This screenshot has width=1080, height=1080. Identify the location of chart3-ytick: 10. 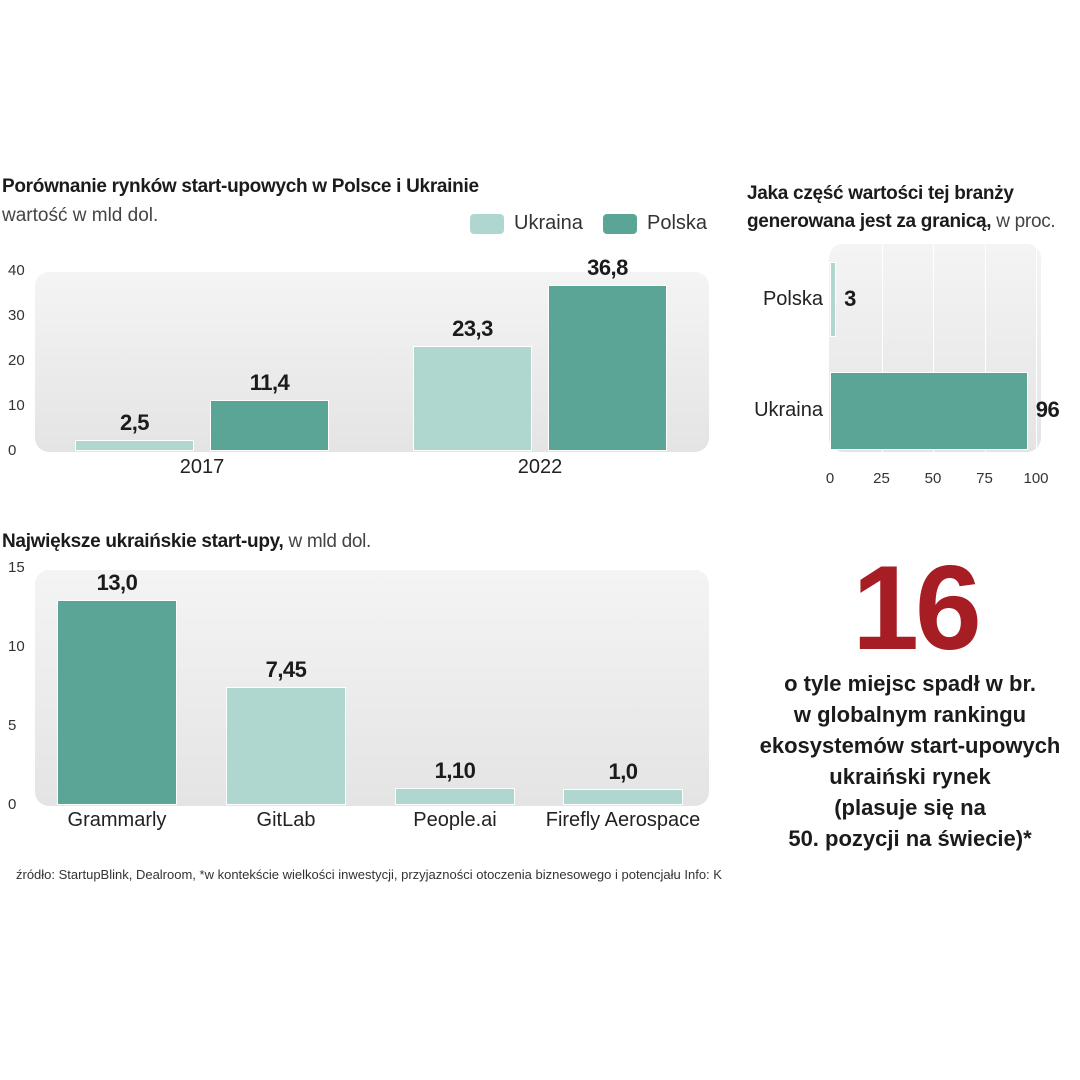
(16, 646).